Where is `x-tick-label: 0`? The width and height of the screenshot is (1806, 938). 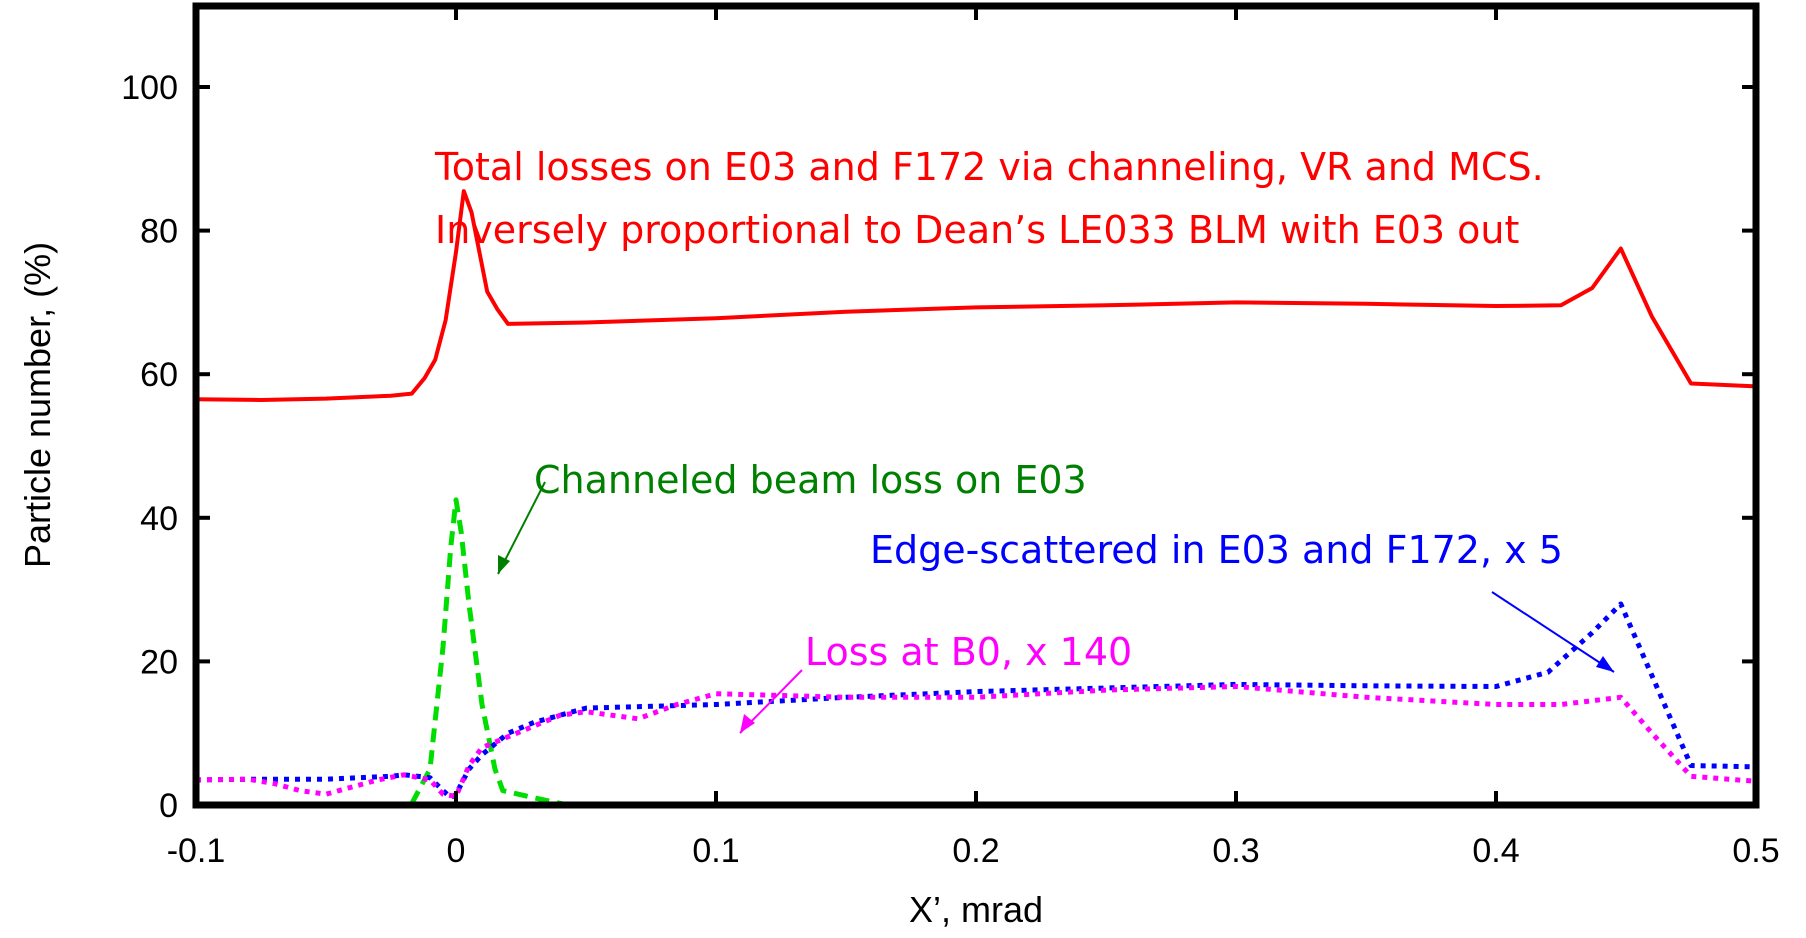 x-tick-label: 0 is located at coordinates (456, 851).